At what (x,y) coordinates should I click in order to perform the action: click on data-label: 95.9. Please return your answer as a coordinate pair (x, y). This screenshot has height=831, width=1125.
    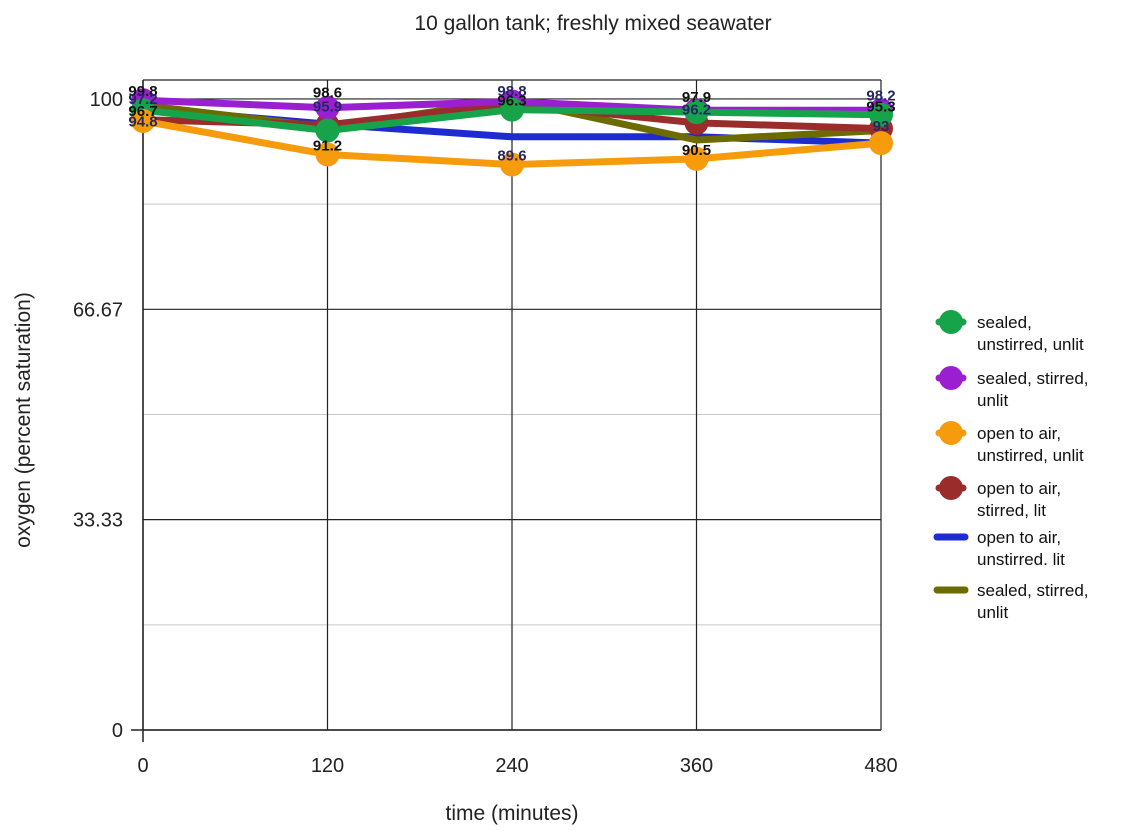
    Looking at the image, I should click on (327, 106).